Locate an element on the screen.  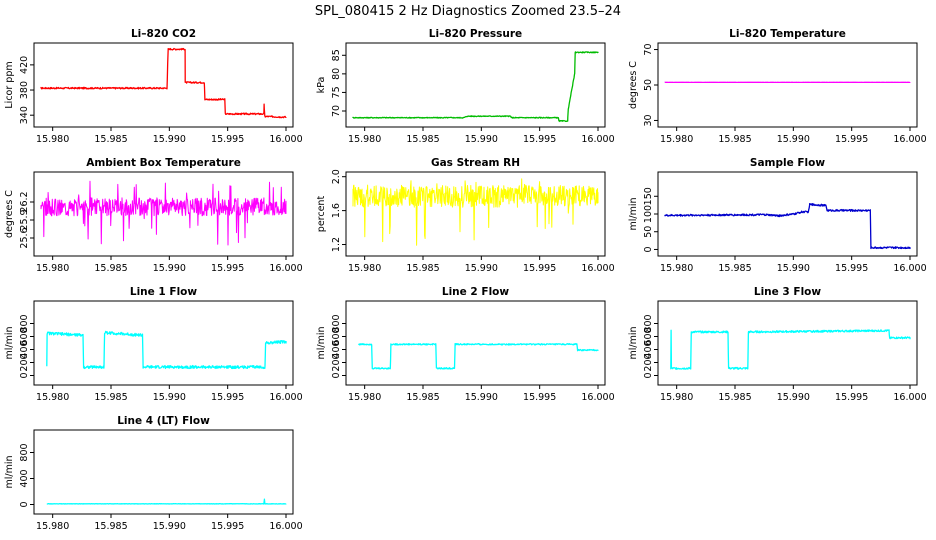
y-axis-label: percent is located at coordinates (321, 214).